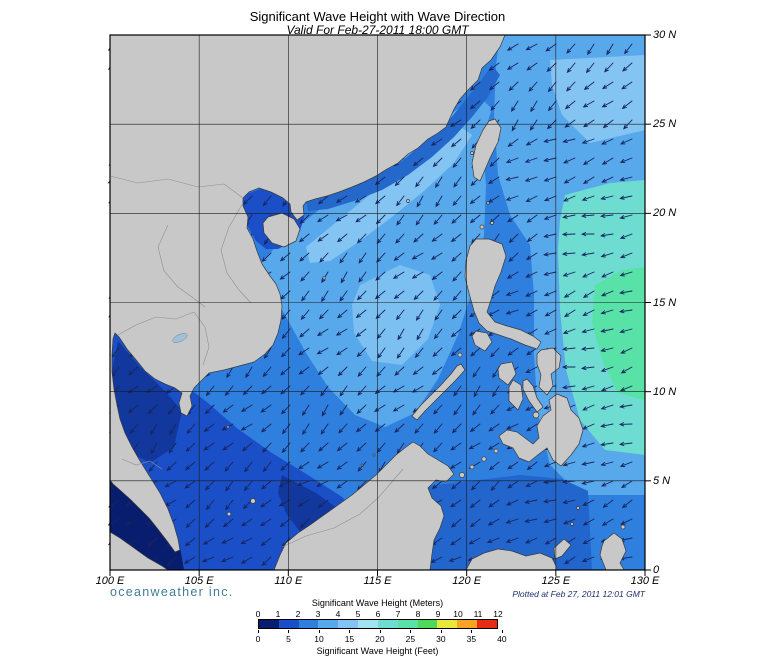  I want to click on colorbar-legend: 0 1 2 3 4 5 6 7 8 9 10 11 12 0 5 10 15 20 25 30 35 40, so click(381, 627).